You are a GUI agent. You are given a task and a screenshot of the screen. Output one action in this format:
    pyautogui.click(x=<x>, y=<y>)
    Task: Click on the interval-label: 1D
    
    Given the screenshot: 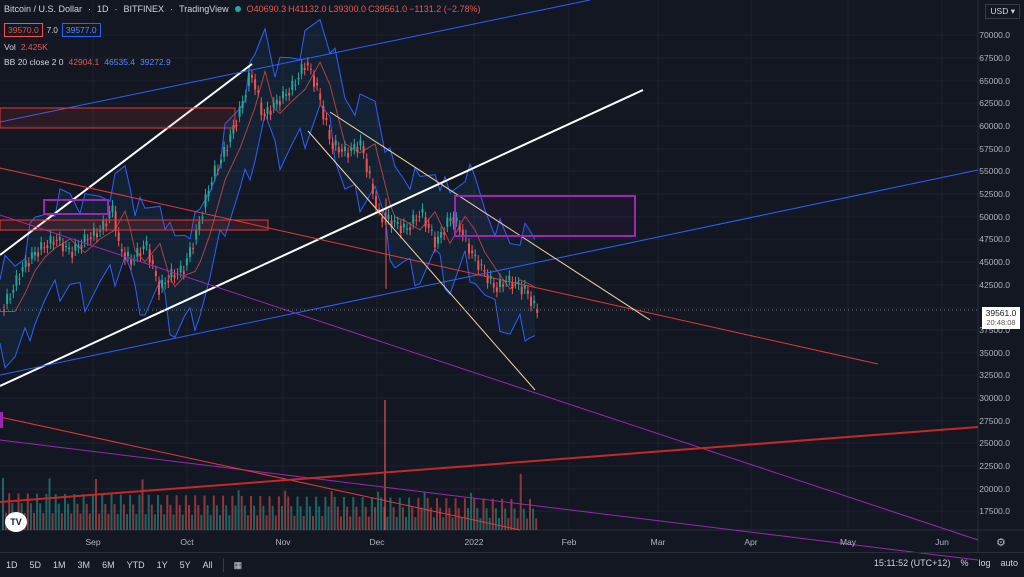 What is the action you would take?
    pyautogui.click(x=103, y=9)
    